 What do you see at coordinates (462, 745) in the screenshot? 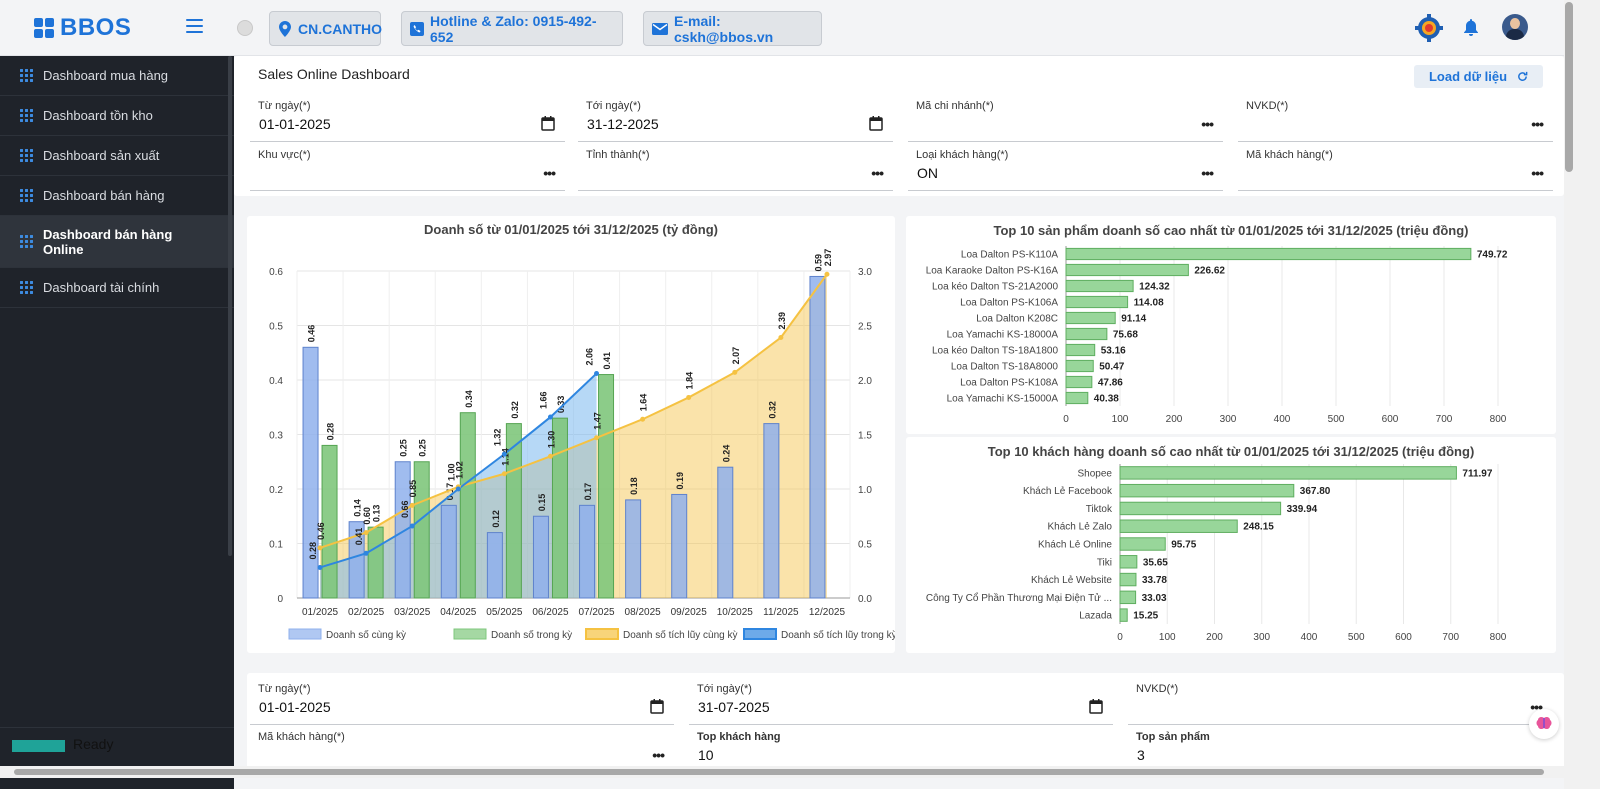
I see `customer-code-field-2: Mã khách hàng(*) •••` at bounding box center [462, 745].